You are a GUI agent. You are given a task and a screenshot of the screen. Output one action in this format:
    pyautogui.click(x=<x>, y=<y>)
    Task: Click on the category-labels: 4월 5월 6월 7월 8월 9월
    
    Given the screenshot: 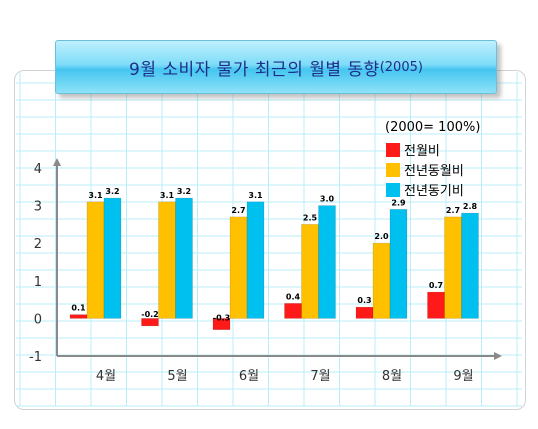 What is the action you would take?
    pyautogui.click(x=285, y=376)
    